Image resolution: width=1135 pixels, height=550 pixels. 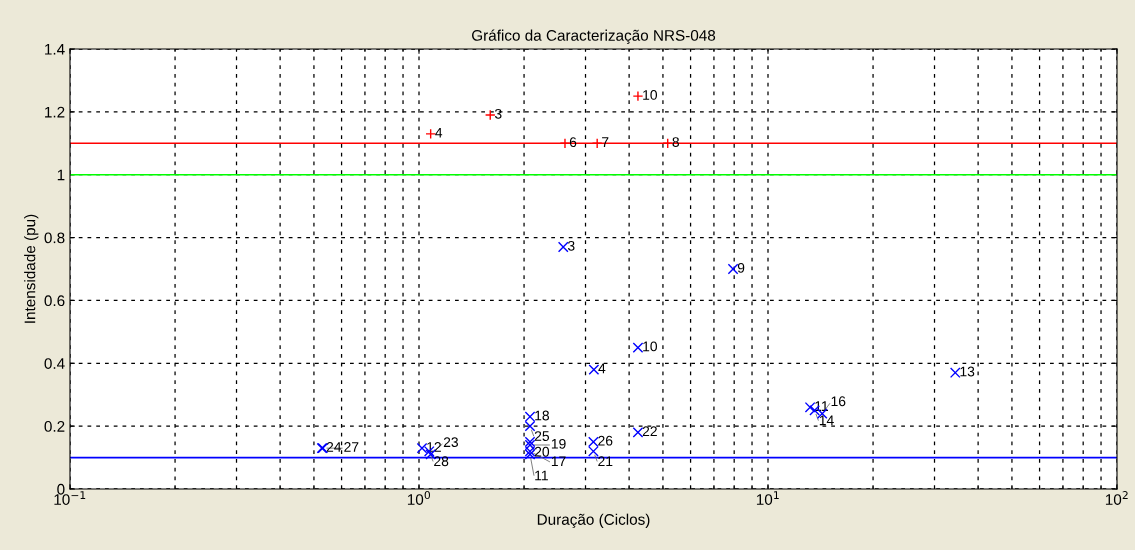 I want to click on annotation: 17, so click(x=558, y=461).